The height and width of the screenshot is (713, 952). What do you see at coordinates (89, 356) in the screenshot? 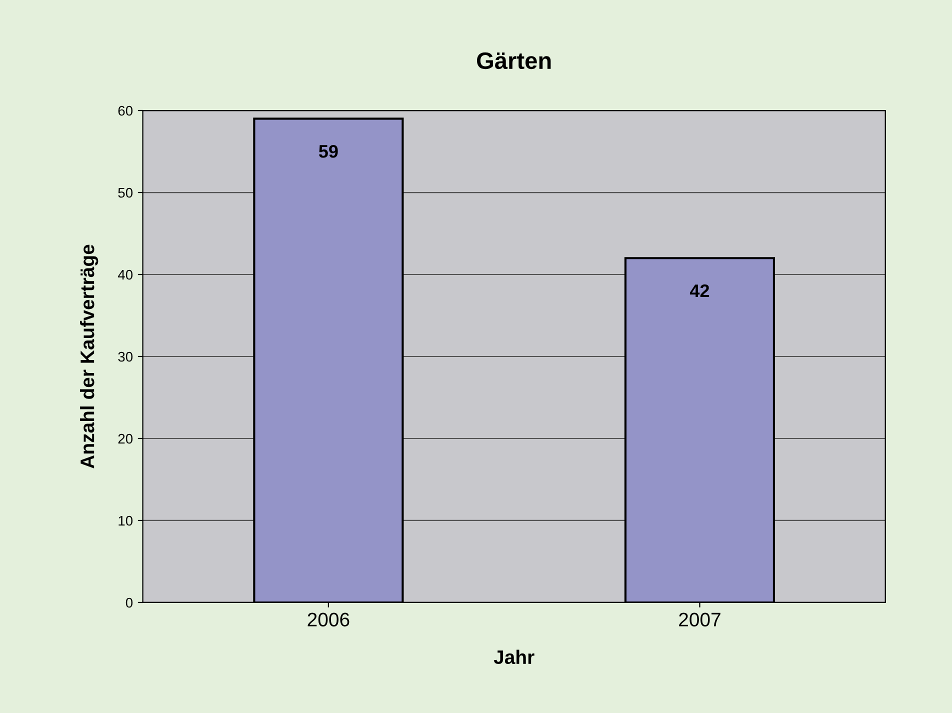
I see `y-axis-title: Anzahl der Kaufverträge` at bounding box center [89, 356].